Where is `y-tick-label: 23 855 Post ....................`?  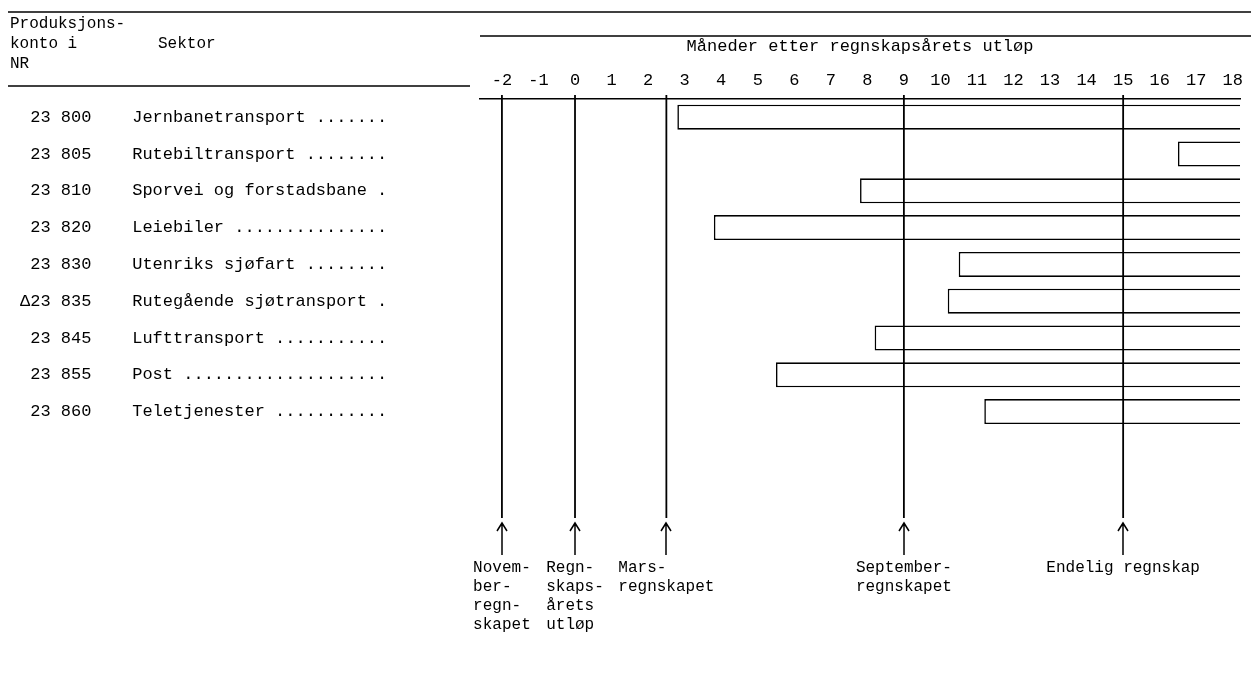
y-tick-label: 23 855 Post .................... is located at coordinates (204, 375).